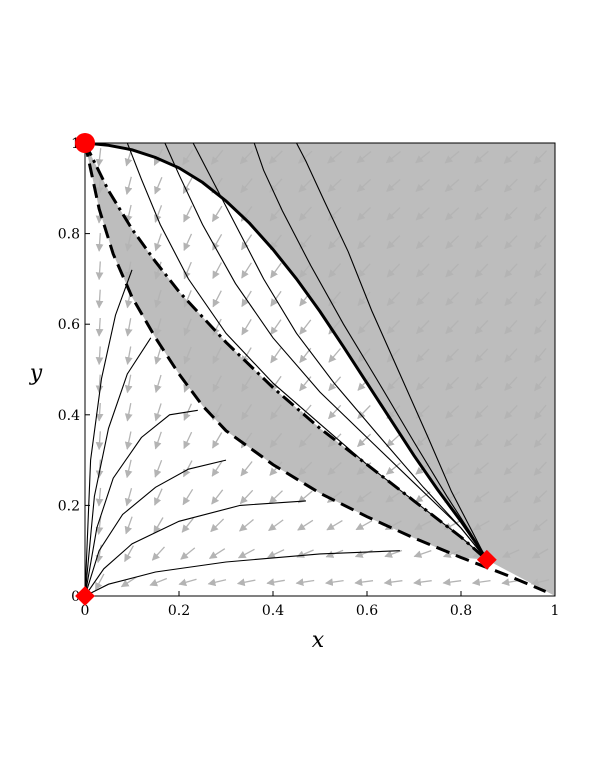 The height and width of the screenshot is (776, 599). What do you see at coordinates (75, 597) in the screenshot?
I see `y-tick-label: 0` at bounding box center [75, 597].